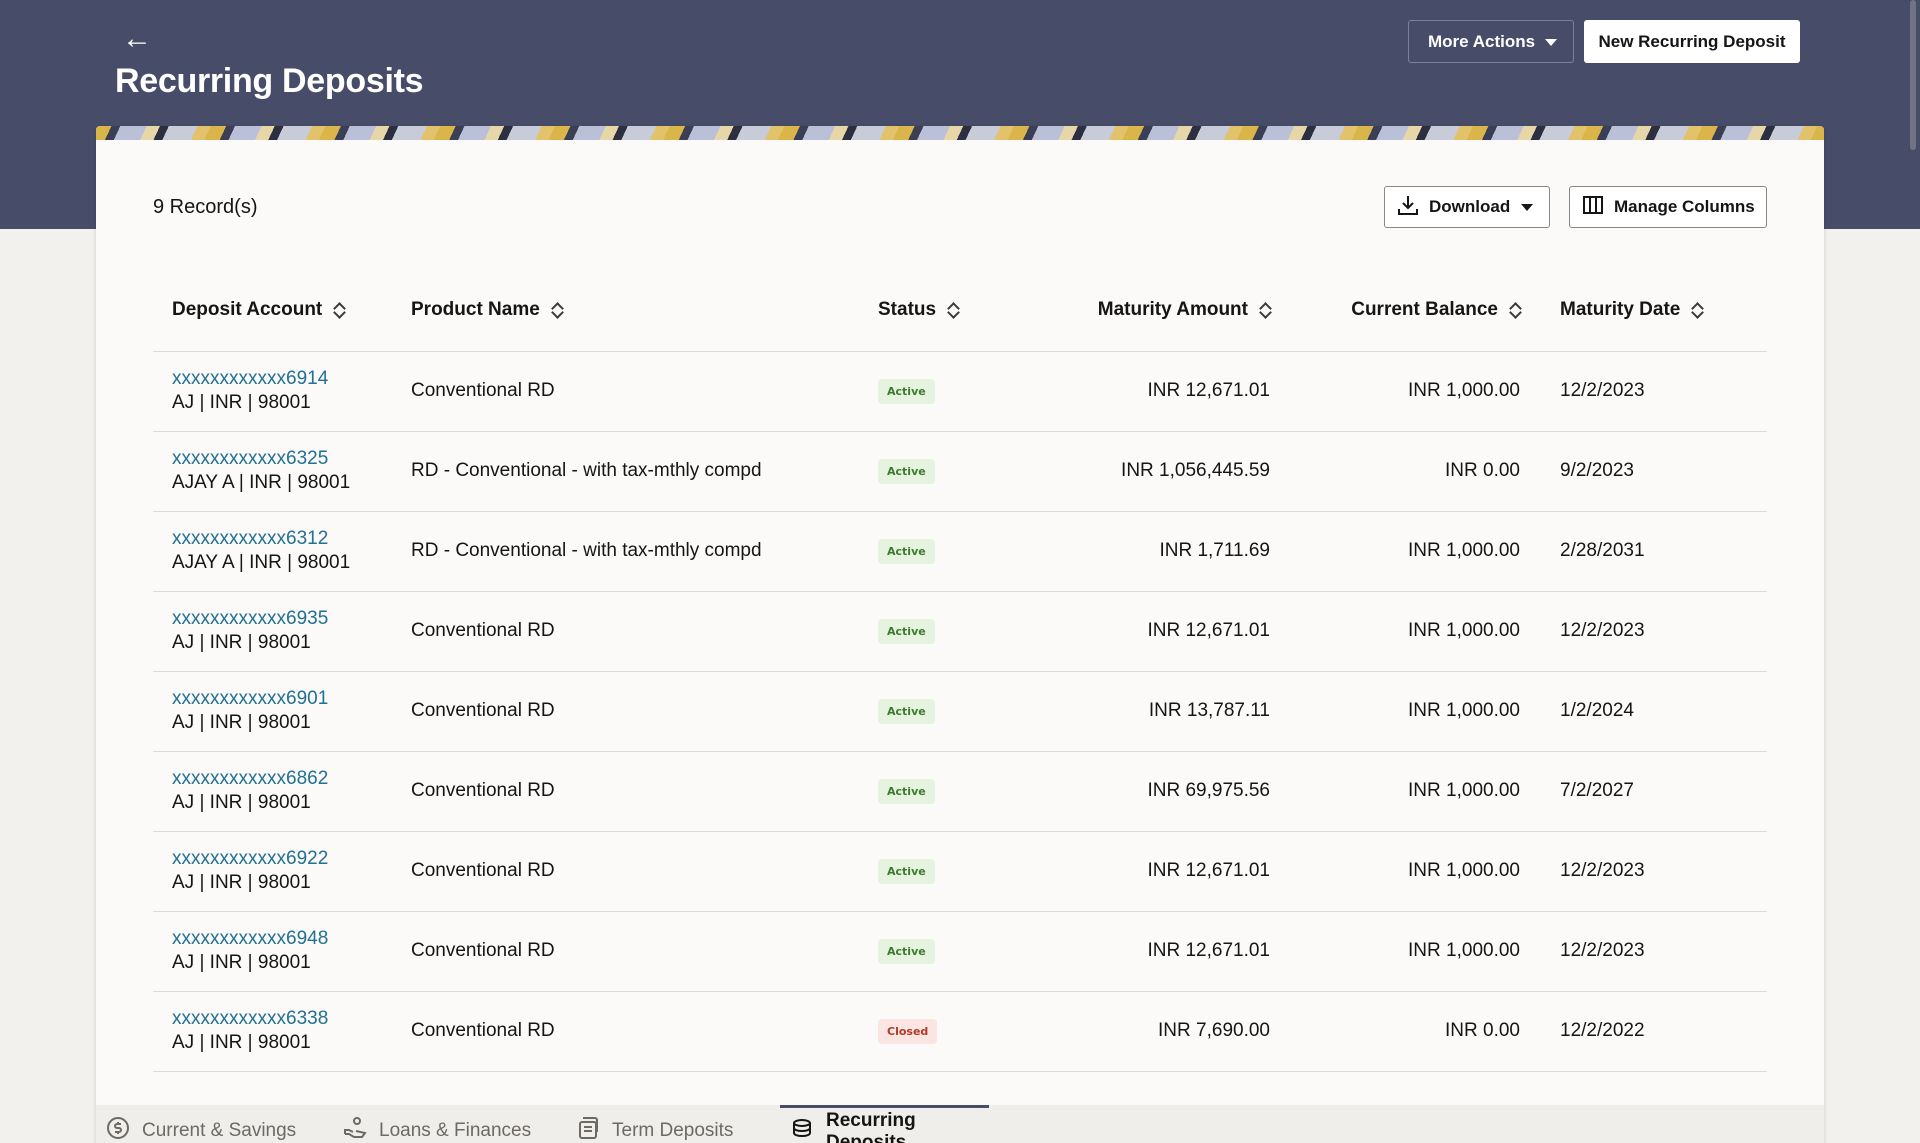  Describe the element at coordinates (250, 1018) in the screenshot. I see `account-number-link: xxxxxxxxxxxx6338` at that location.